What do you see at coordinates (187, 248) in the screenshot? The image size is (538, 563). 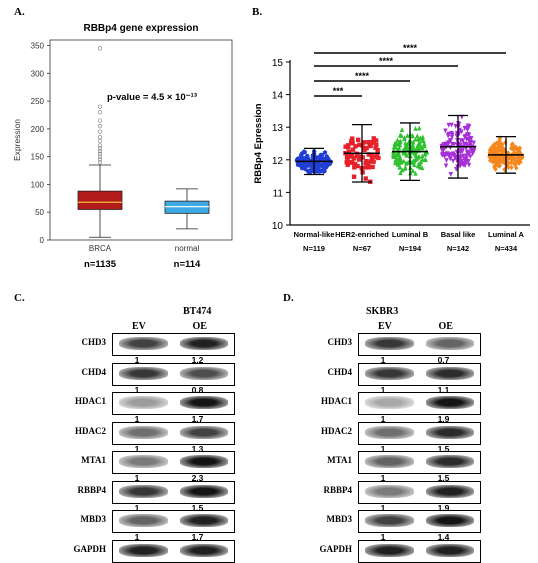 I see `x-tick-label: normal` at bounding box center [187, 248].